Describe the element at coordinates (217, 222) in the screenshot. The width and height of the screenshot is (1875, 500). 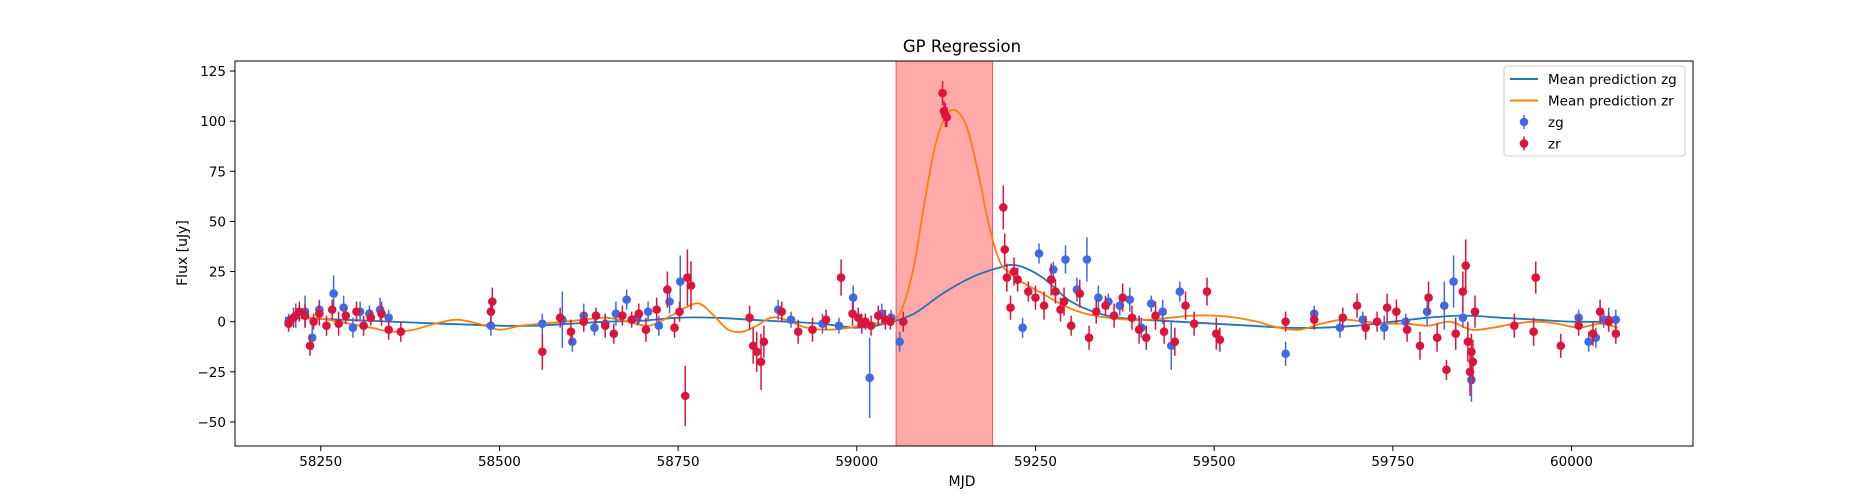
I see `y-tick-label: 50` at that location.